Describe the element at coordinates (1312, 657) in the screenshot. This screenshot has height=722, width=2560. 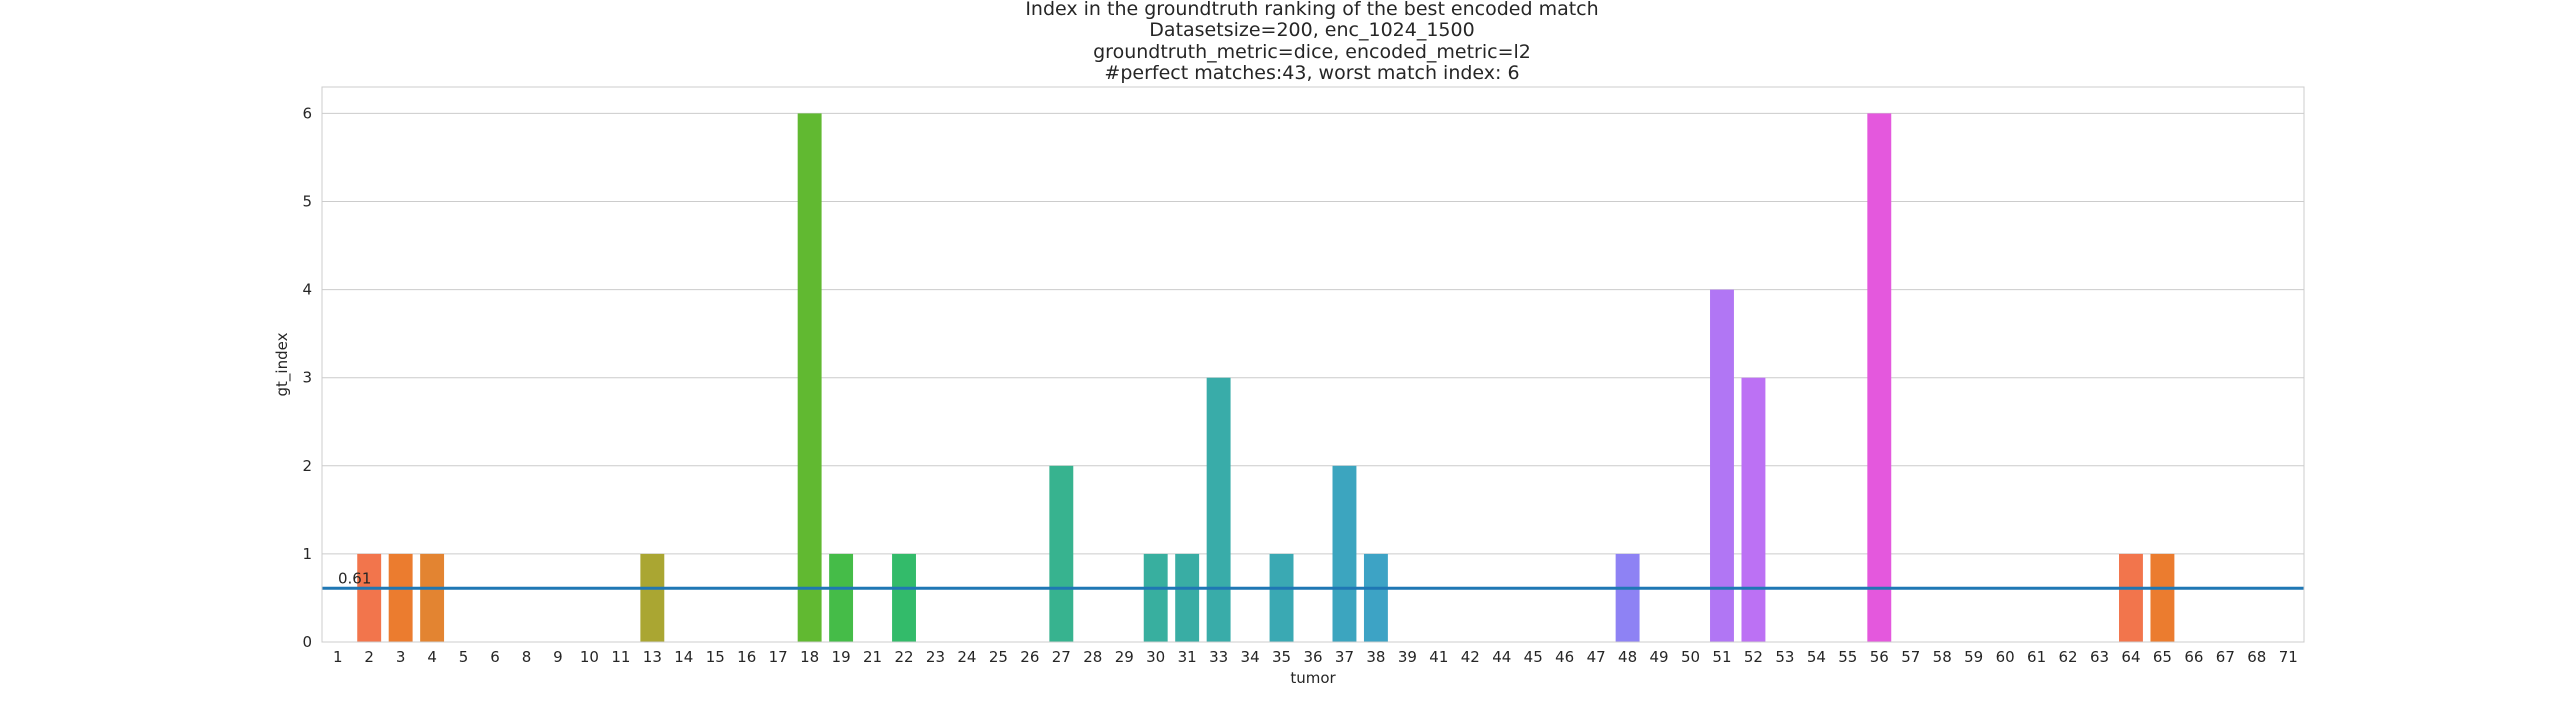
I see `x-tick-label: 36` at that location.